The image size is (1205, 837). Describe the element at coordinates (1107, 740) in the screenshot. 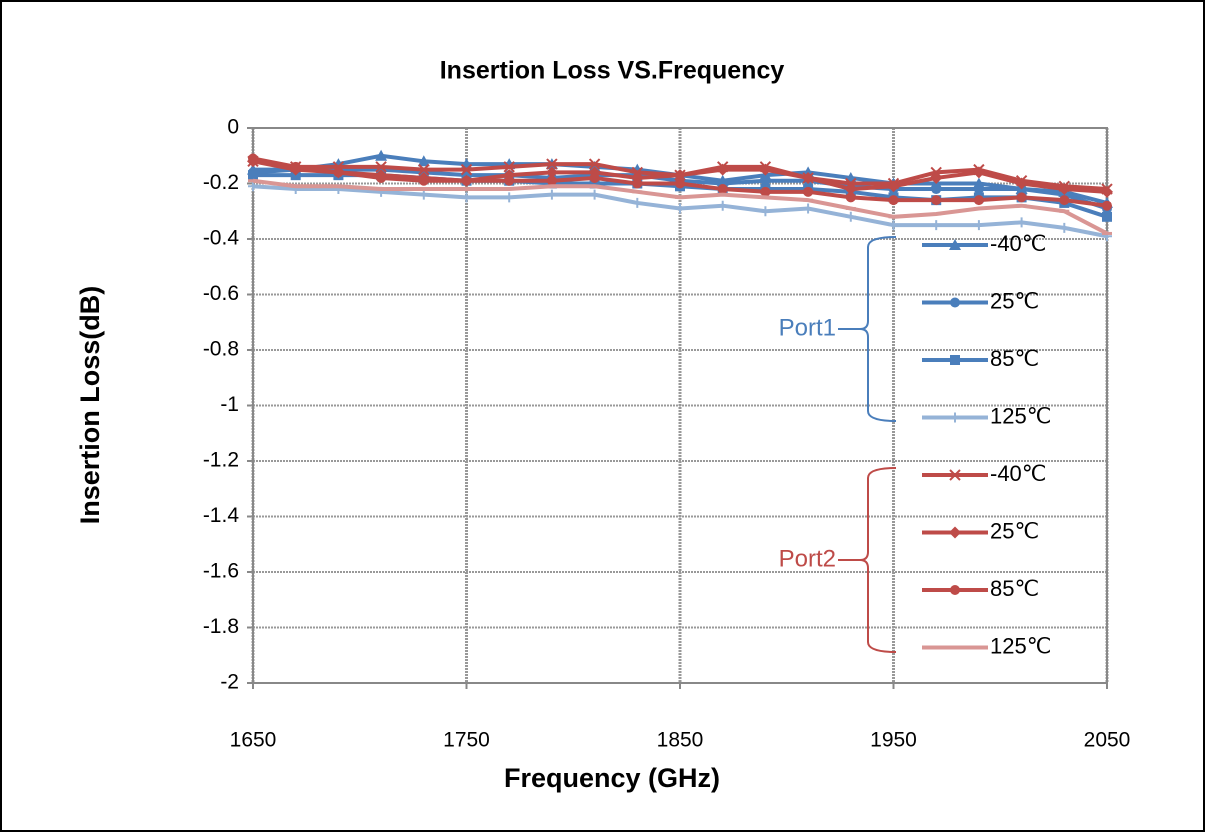

I see `x-tick-label: 2050` at that location.